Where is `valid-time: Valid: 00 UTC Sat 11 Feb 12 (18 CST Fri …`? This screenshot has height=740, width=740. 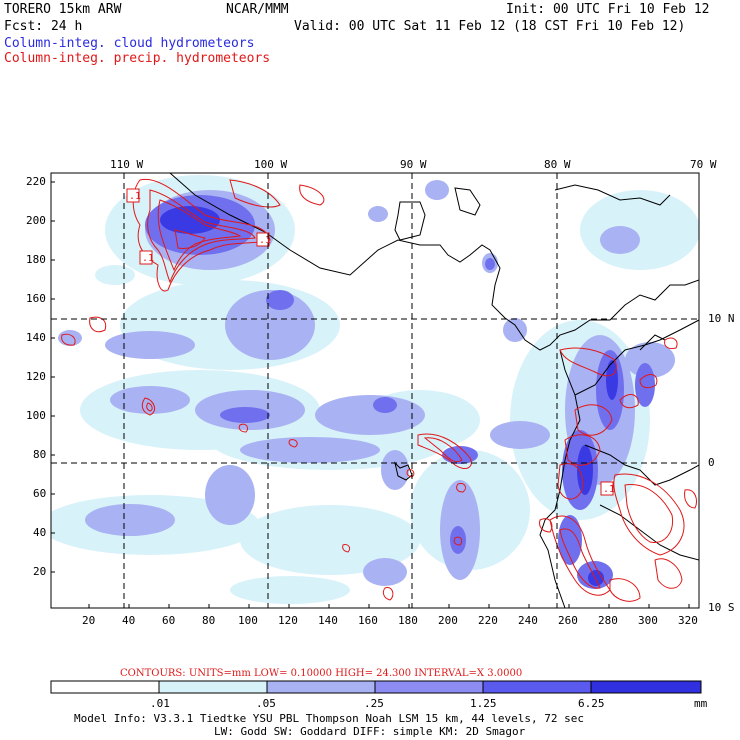
valid-time: Valid: 00 UTC Sat 11 Feb 12 (18 CST Fri … is located at coordinates (490, 26).